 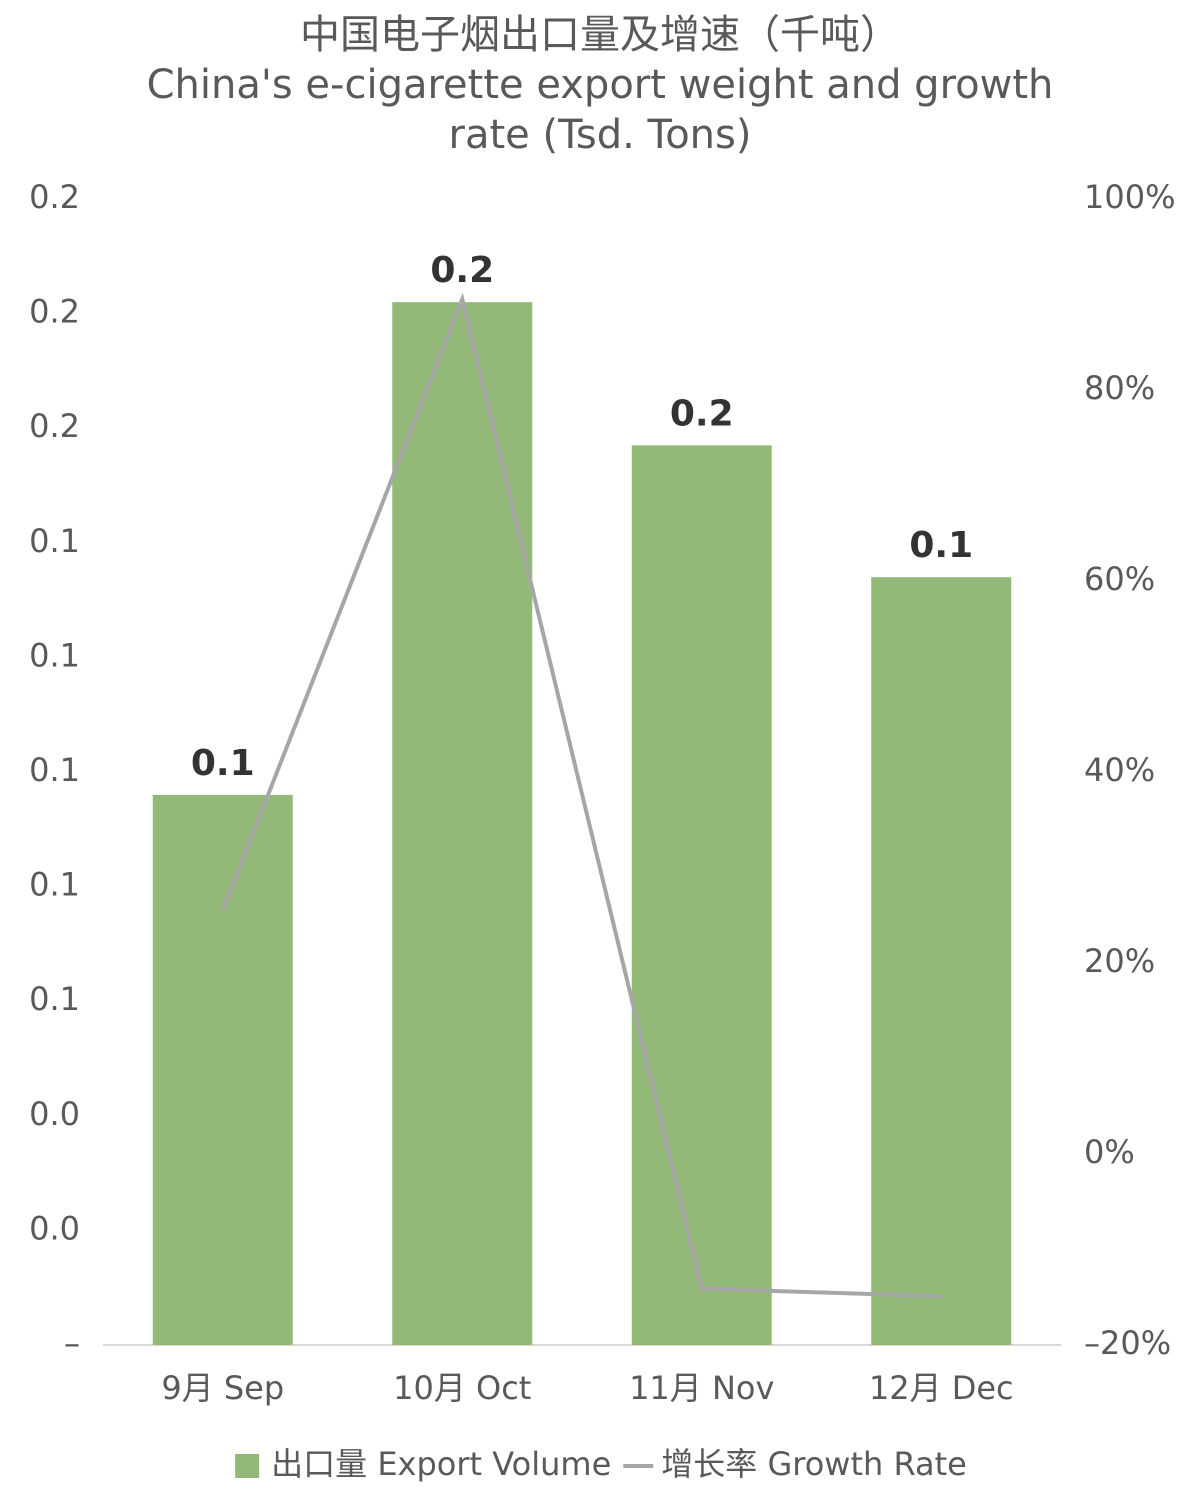 I want to click on legend-label: 增长率 Growth Rate, so click(x=814, y=1464).